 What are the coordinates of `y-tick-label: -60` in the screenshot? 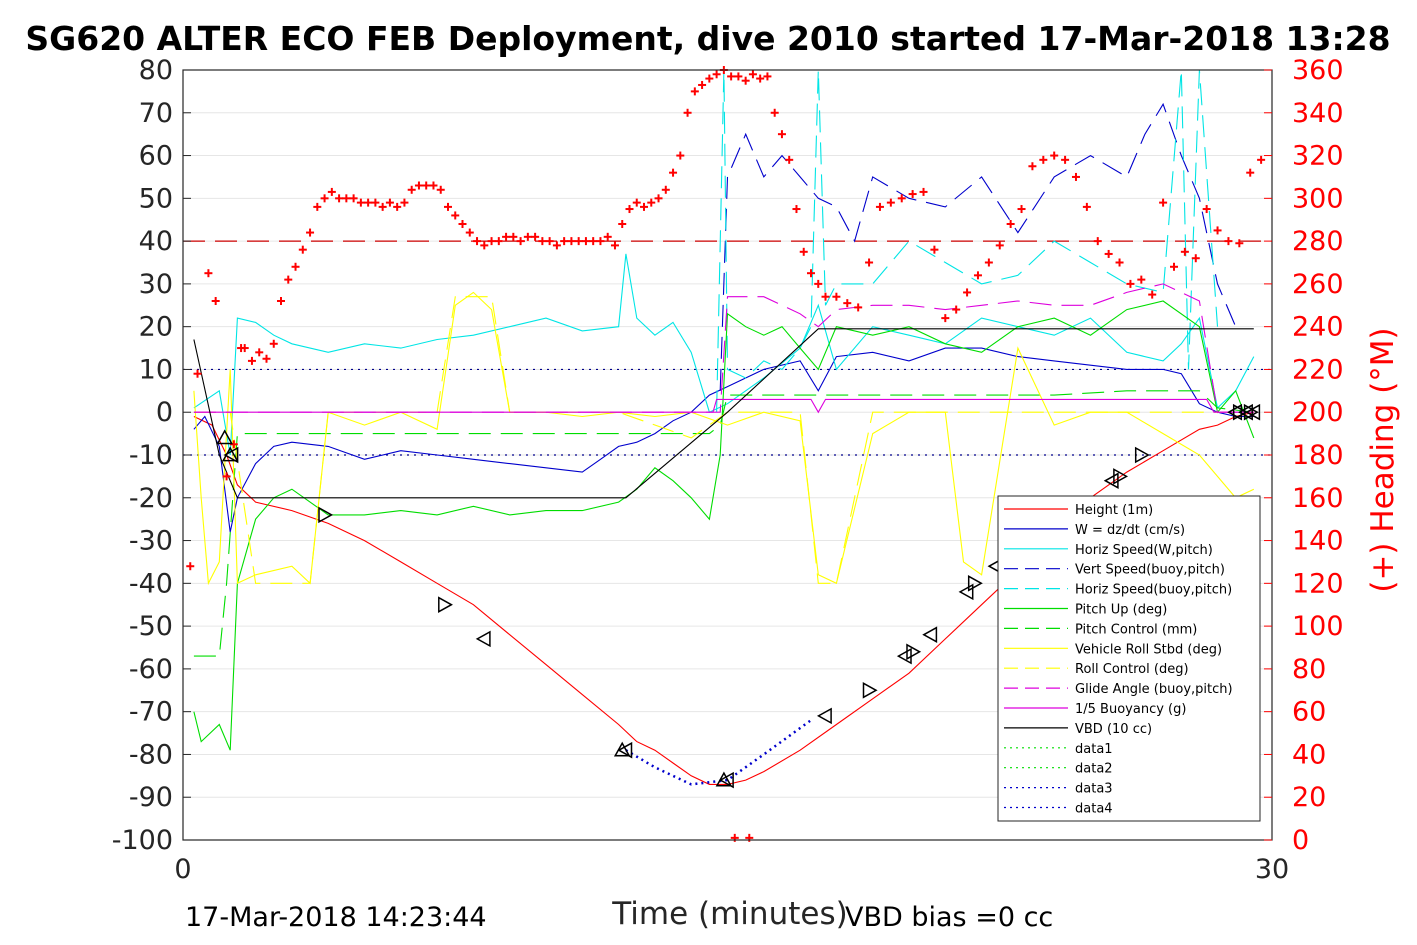 It's located at (151, 669).